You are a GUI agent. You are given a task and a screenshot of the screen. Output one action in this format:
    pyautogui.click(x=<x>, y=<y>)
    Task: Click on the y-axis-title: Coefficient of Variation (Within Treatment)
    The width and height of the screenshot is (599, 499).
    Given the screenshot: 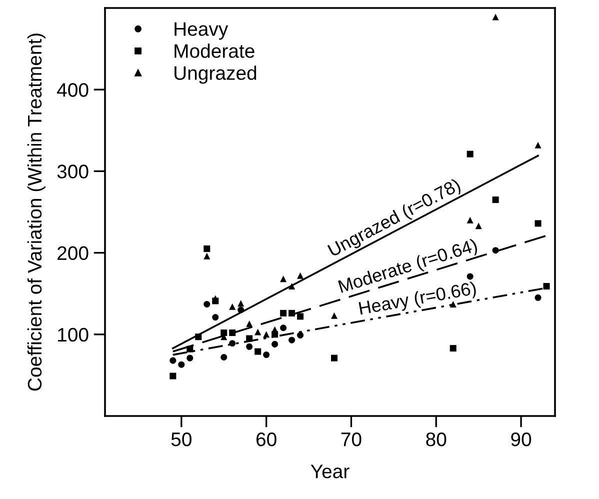 What is the action you would take?
    pyautogui.click(x=36, y=212)
    